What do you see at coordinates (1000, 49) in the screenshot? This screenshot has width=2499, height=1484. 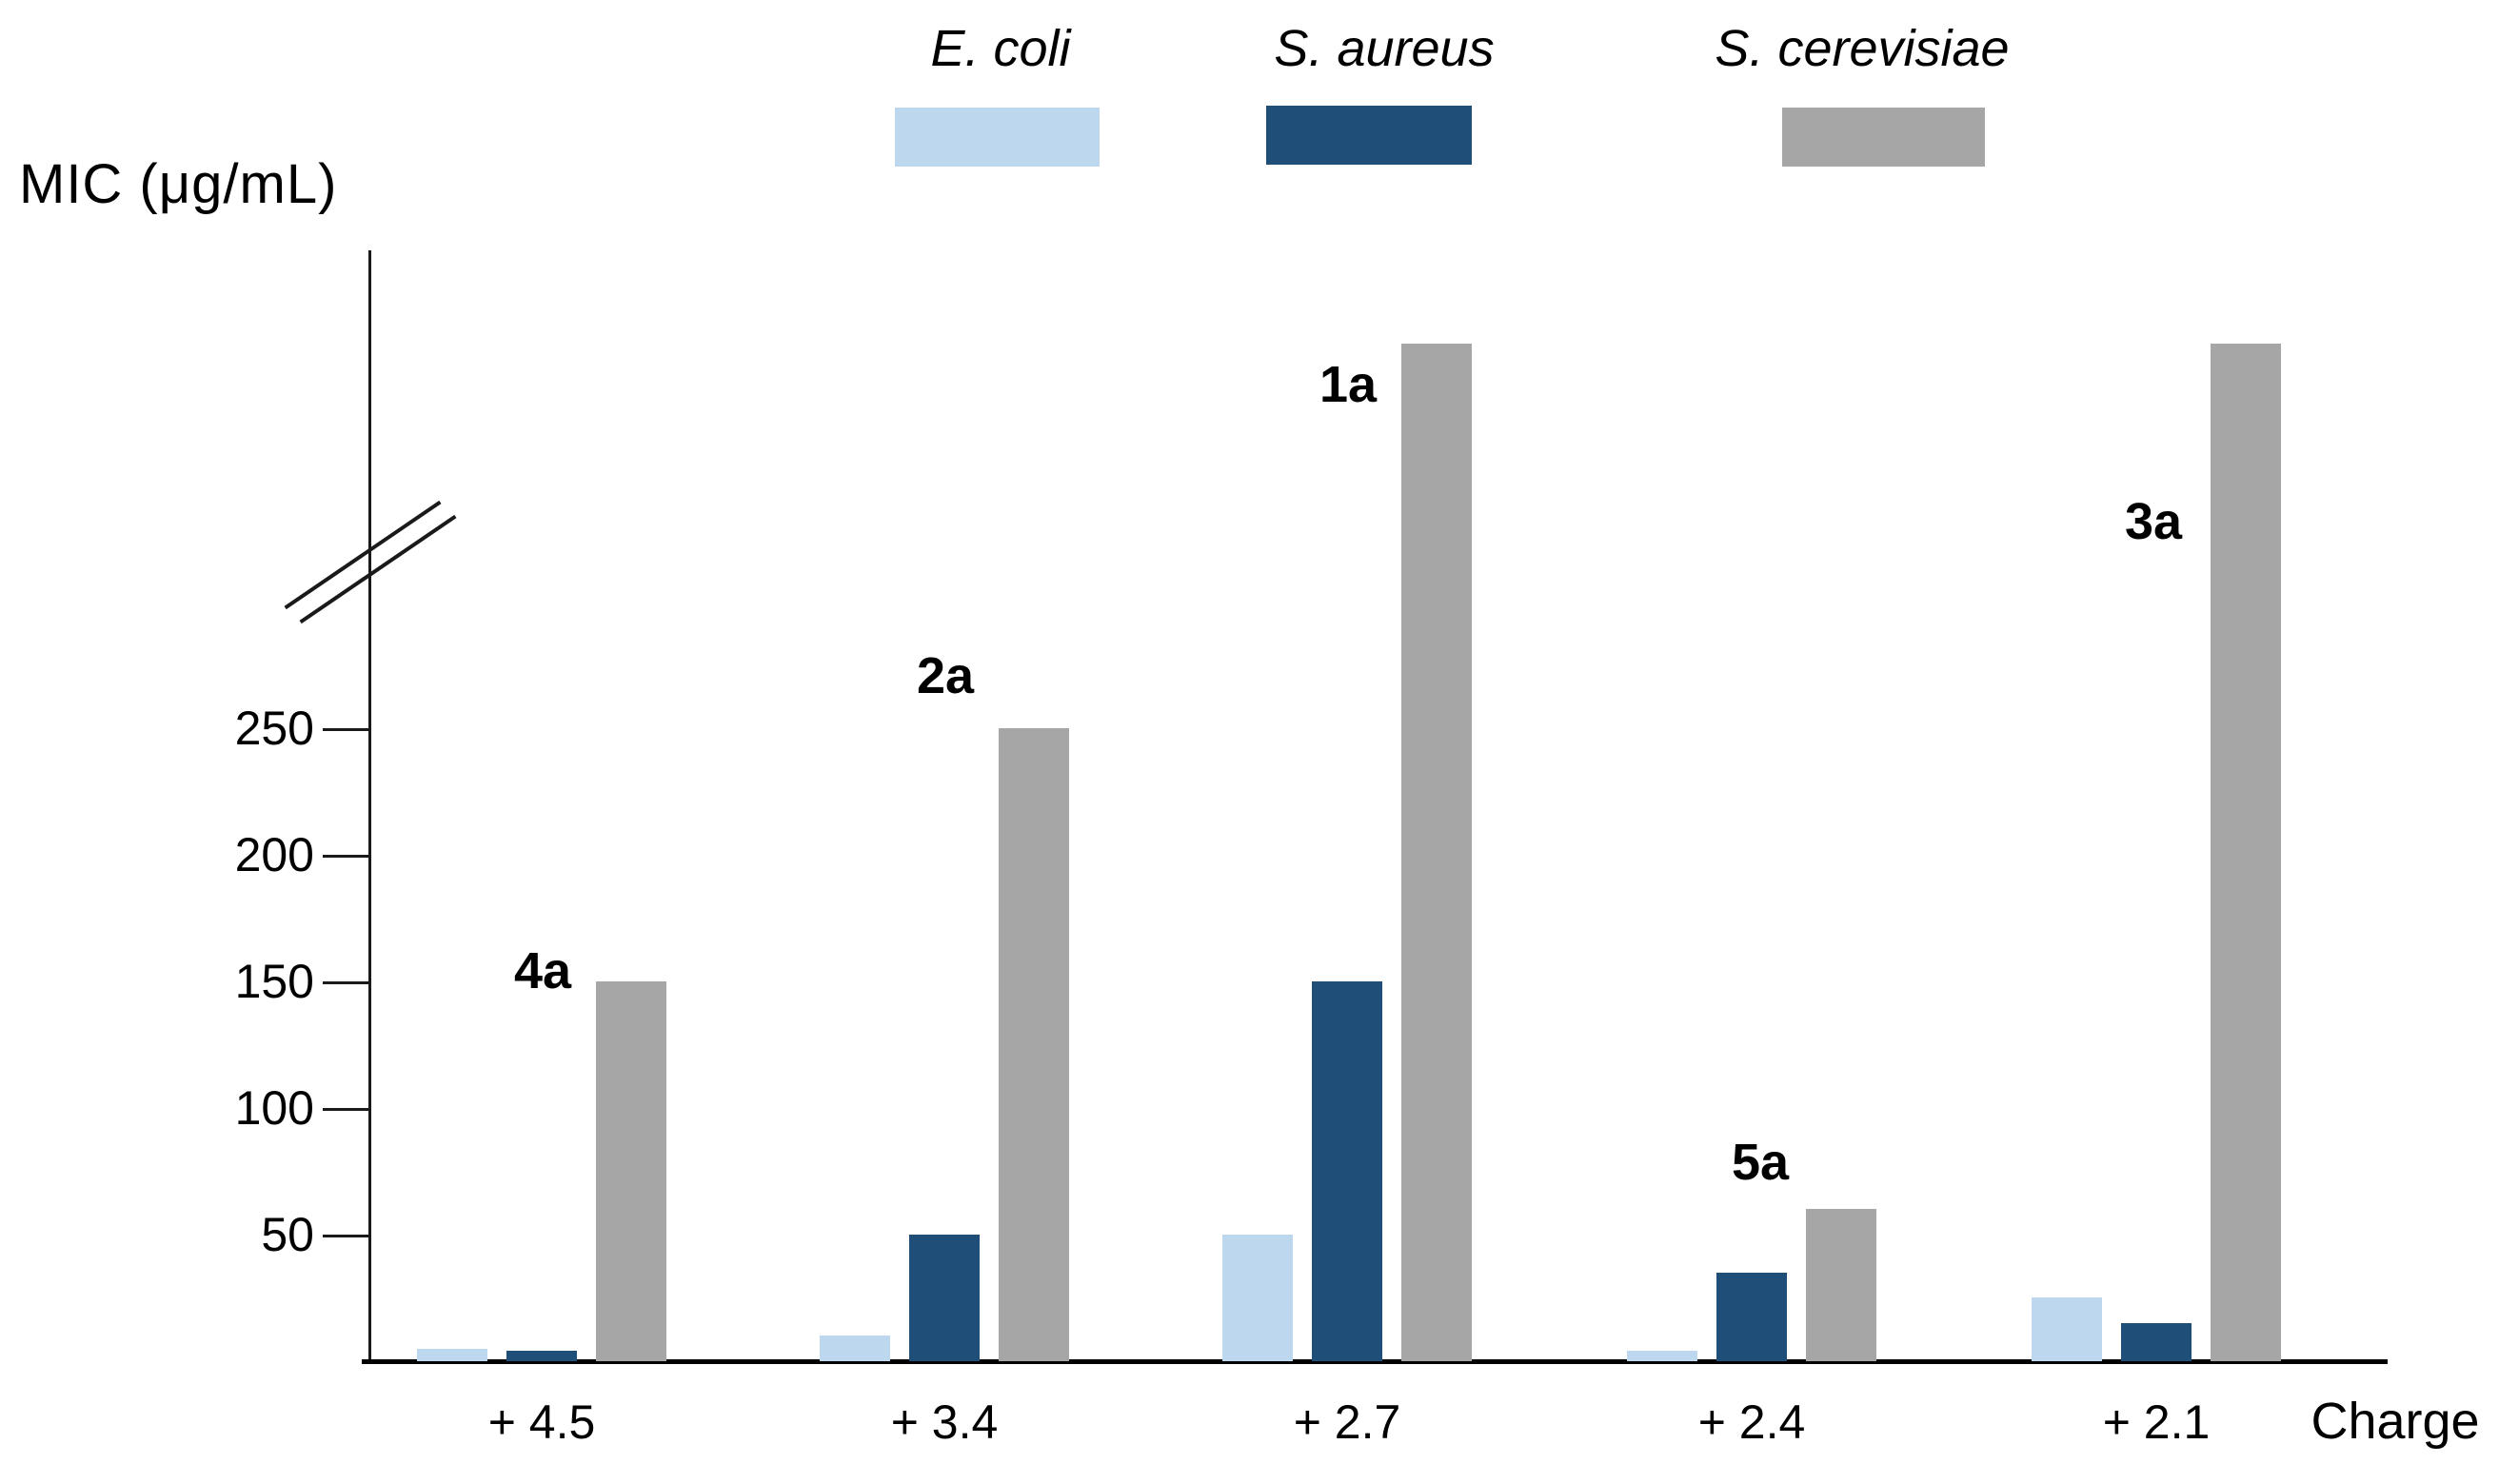 I see `legend-label-0: E. coli` at bounding box center [1000, 49].